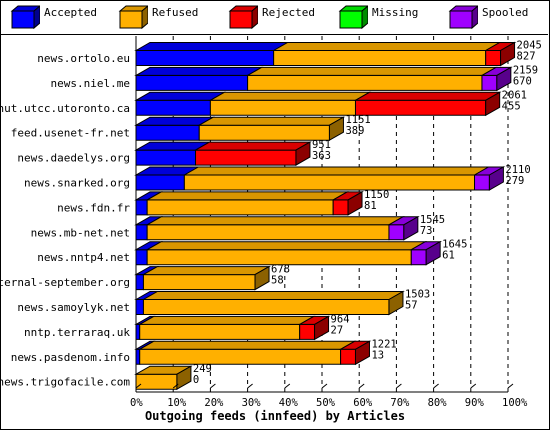 This screenshot has width=550, height=430. I want to click on category-label: news.mb-net.net, so click(80, 232).